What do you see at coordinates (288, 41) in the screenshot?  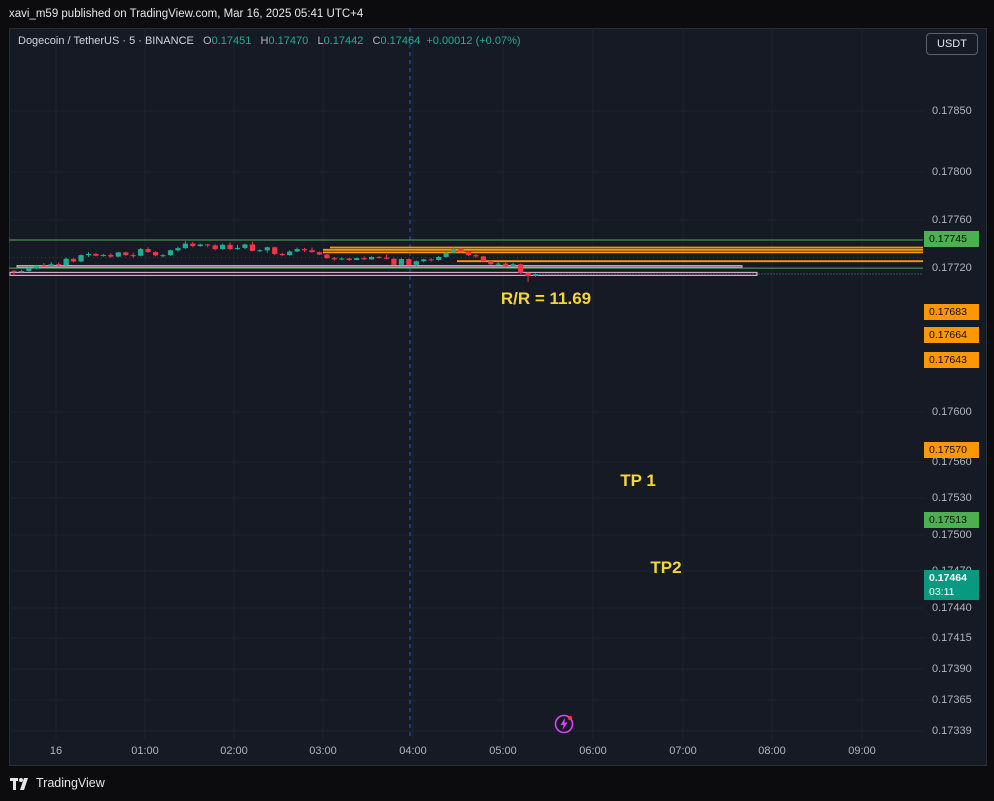 I see `high-value: 0.17470` at bounding box center [288, 41].